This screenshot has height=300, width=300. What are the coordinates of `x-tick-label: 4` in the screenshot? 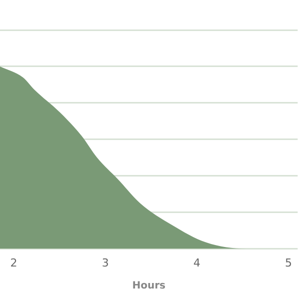 It's located at (196, 263).